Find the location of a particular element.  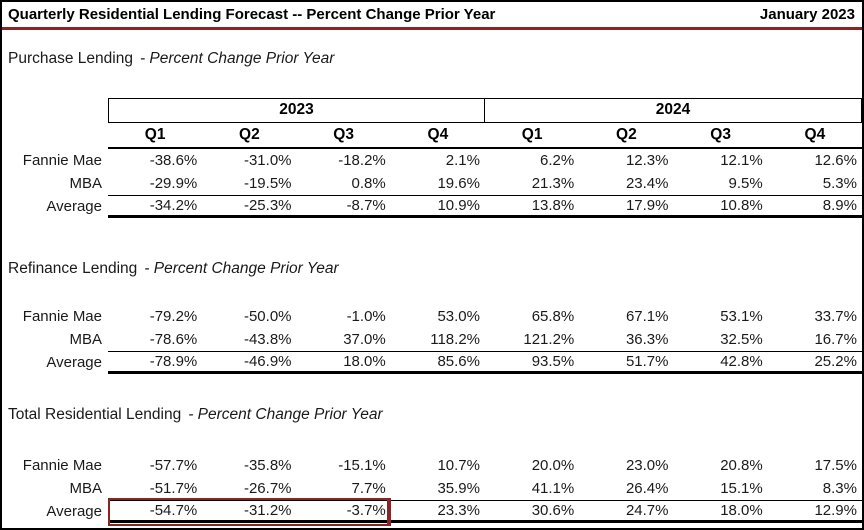

data-cell: 2.1% is located at coordinates (462, 160).